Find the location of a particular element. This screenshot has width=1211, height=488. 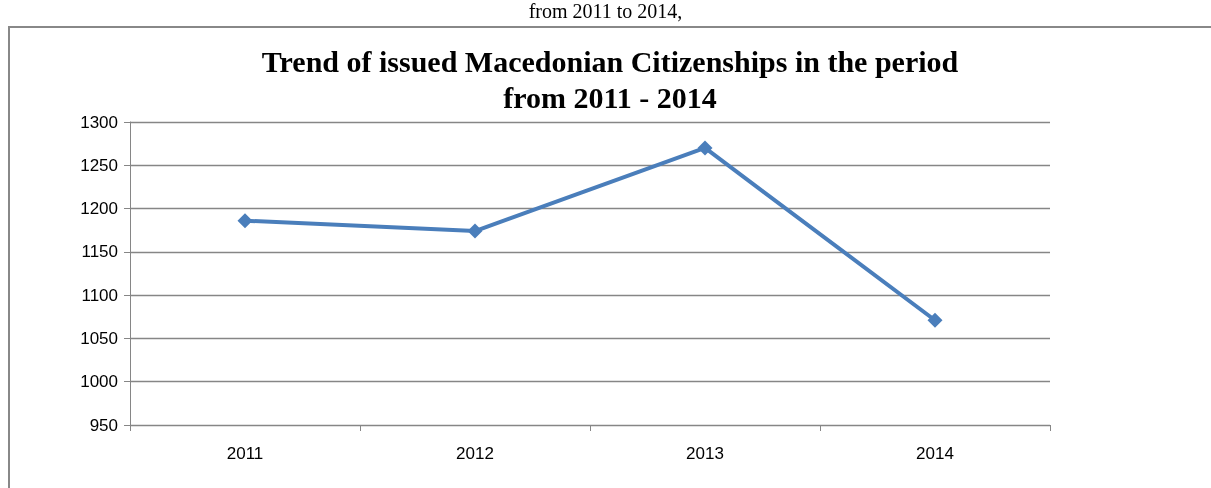

x-tick-label: 2011 is located at coordinates (245, 453).